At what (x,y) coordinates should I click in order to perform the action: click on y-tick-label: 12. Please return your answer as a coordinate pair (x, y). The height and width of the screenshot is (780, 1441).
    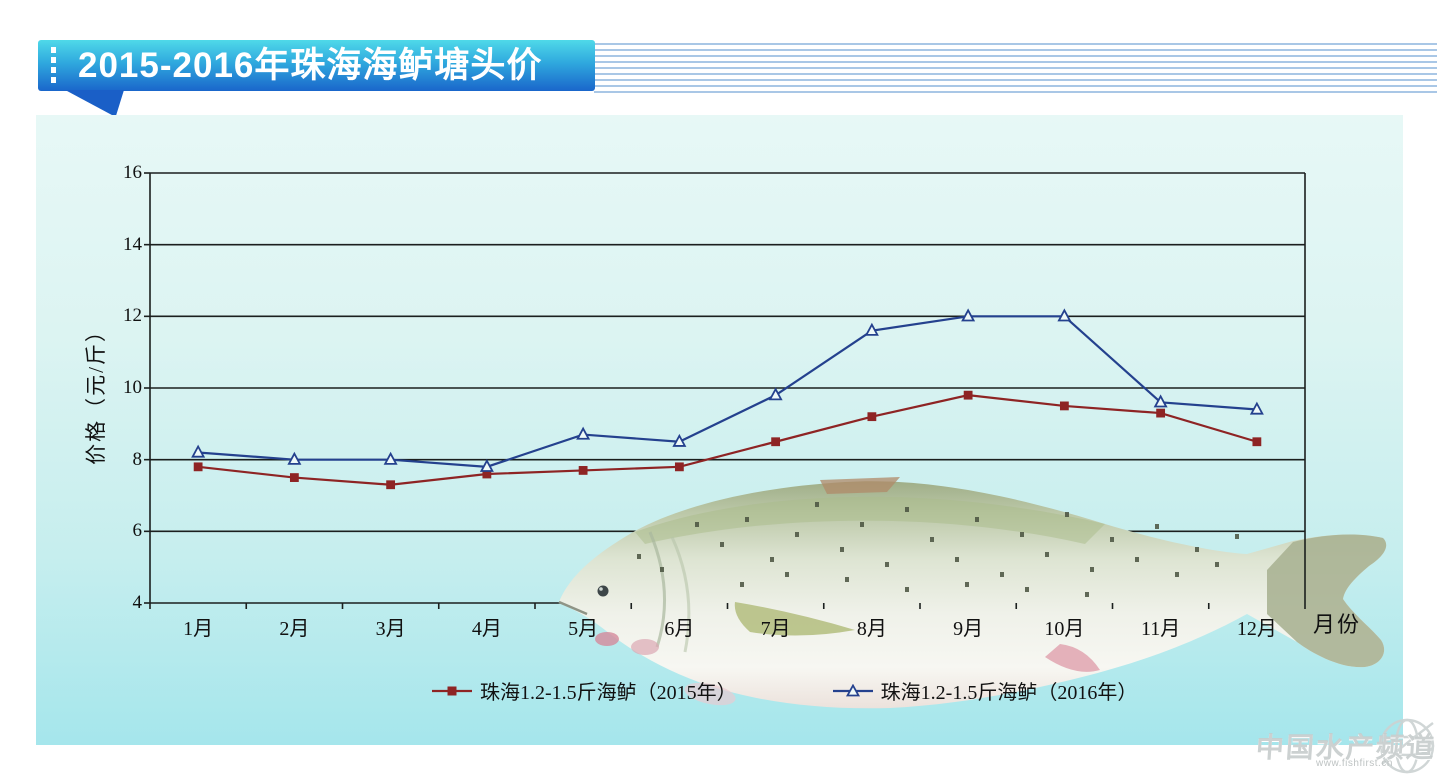
    Looking at the image, I should click on (132, 316).